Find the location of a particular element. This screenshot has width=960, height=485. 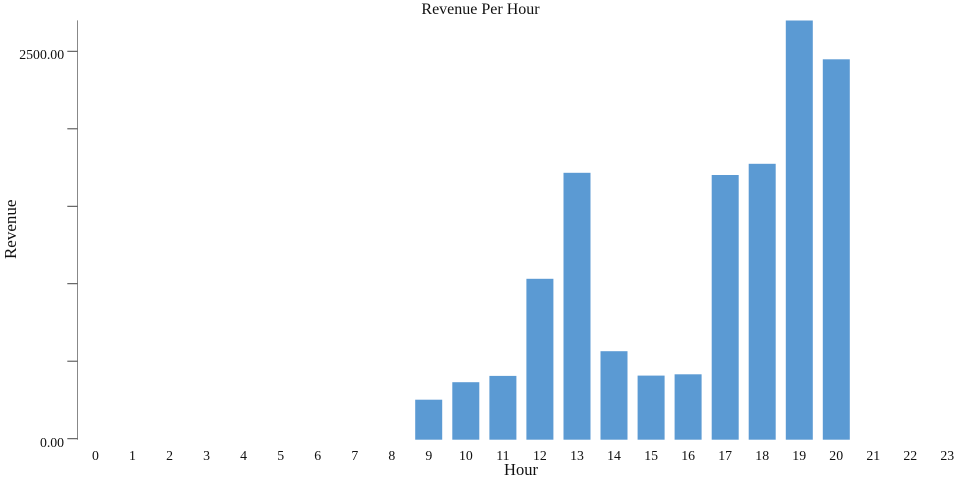

svg-text: 18 is located at coordinates (762, 455).